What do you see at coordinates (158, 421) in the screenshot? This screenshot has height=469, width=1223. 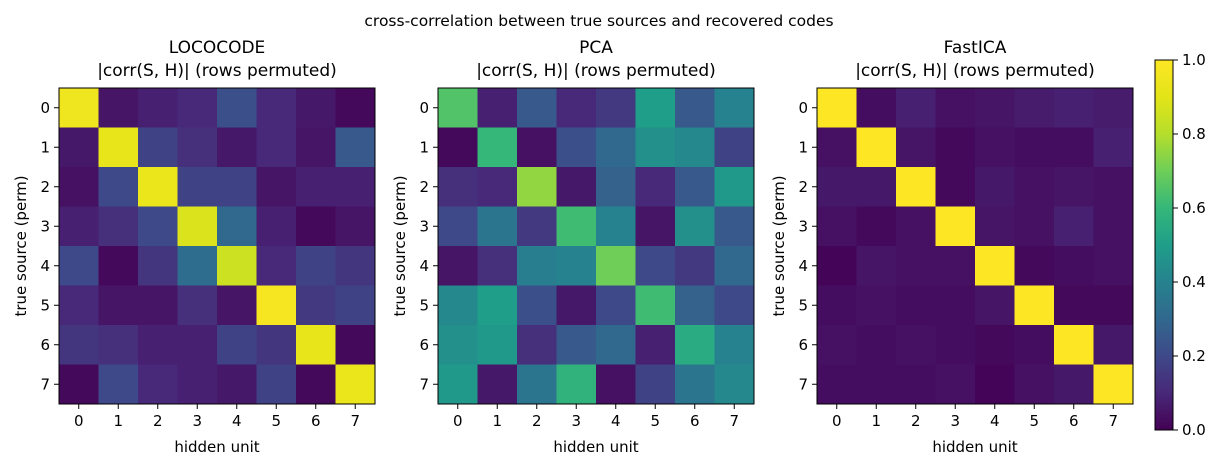 I see `x-tick-label: 2` at bounding box center [158, 421].